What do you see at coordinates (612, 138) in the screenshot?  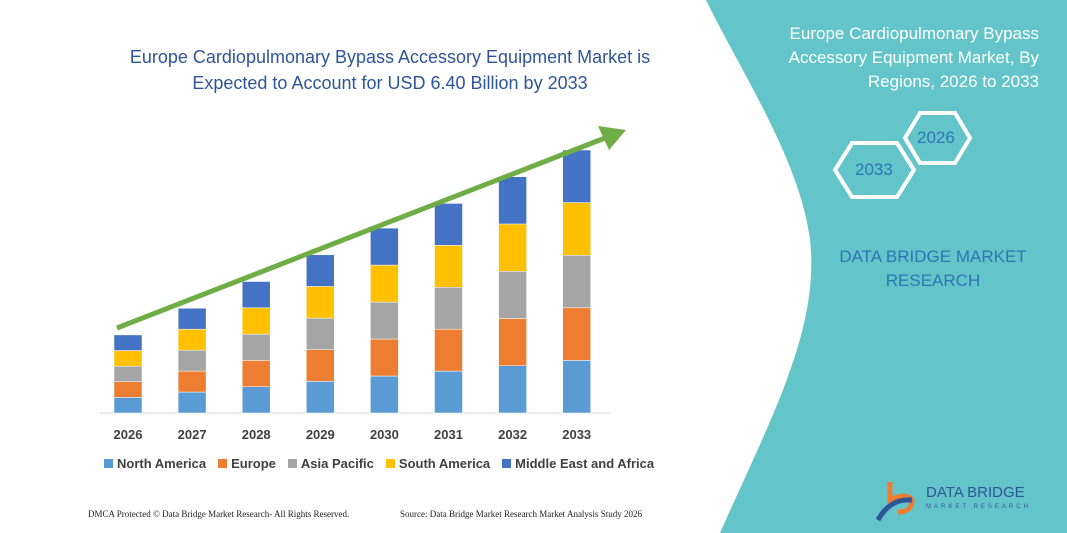 I see `trend-arrow-head` at bounding box center [612, 138].